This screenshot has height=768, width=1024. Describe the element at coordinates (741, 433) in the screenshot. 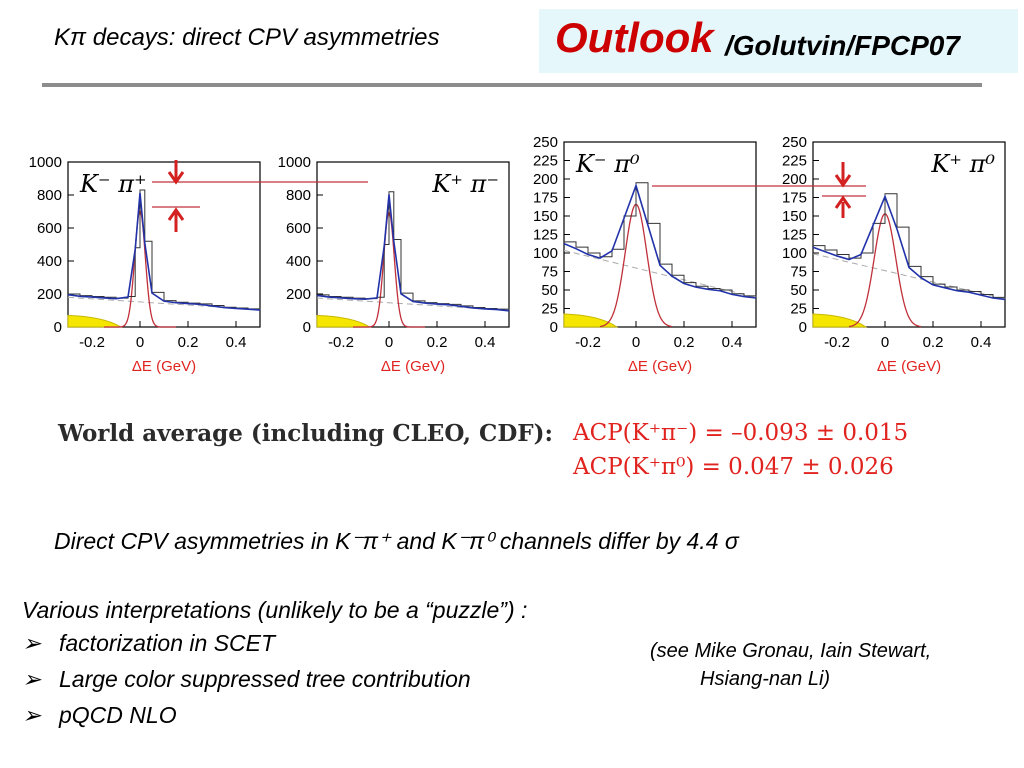

I see `acp-k-plus-pi-minus: ACP(K⁺π⁻) = –0.093 ± 0.015` at that location.